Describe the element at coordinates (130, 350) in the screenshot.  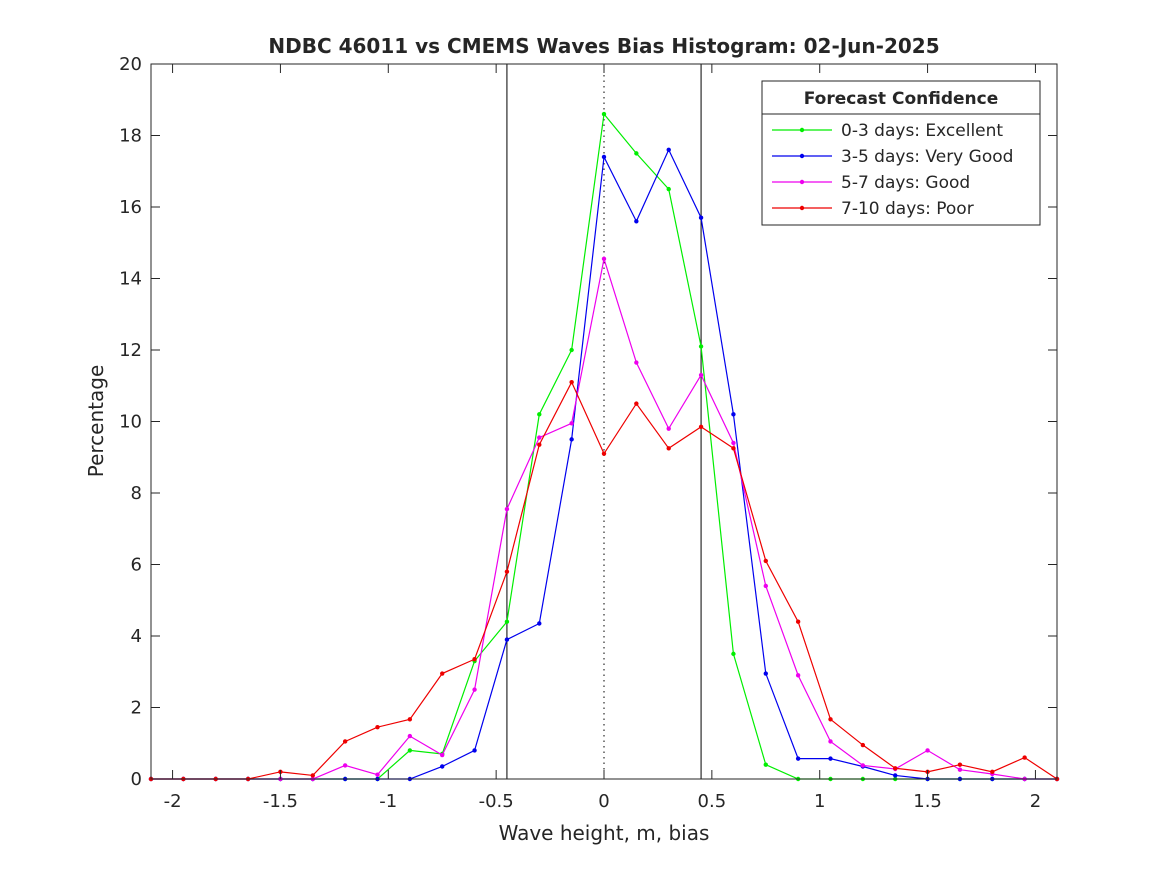
I see `y-tick-label: 12` at that location.